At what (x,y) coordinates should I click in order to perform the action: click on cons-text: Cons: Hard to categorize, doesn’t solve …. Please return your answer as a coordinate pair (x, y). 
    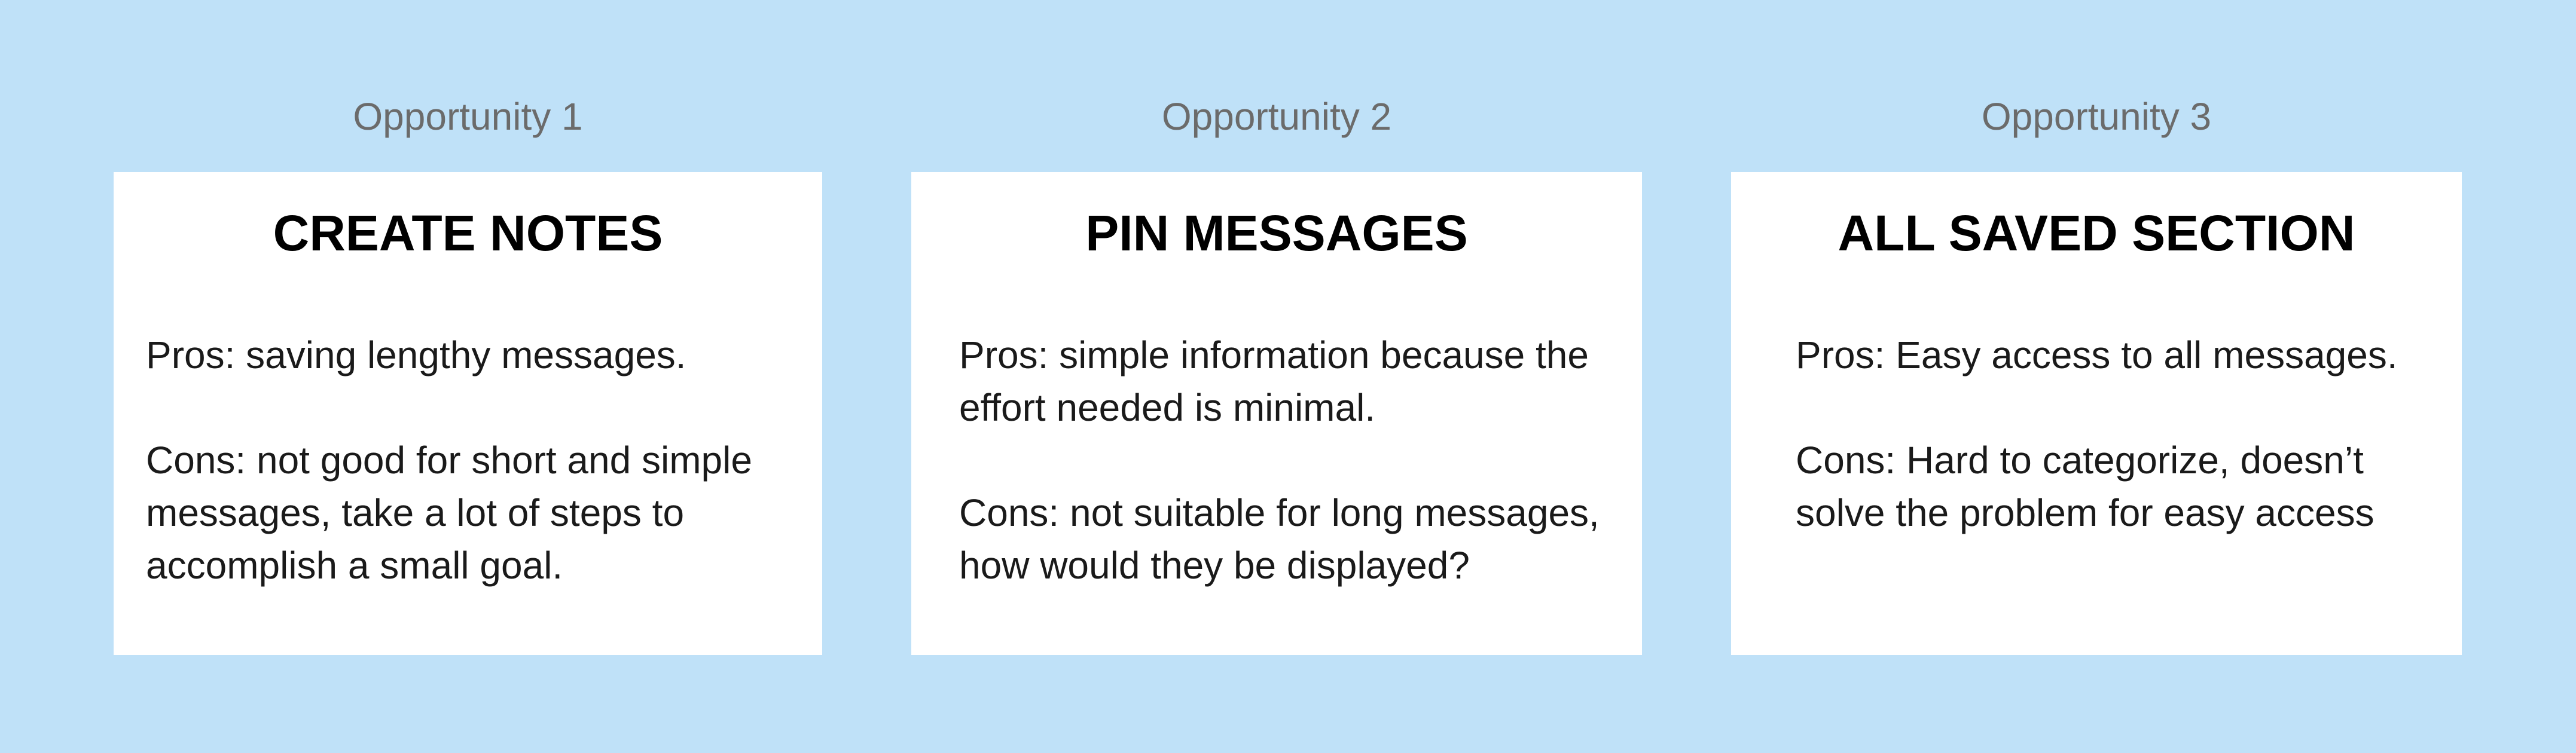
    Looking at the image, I should click on (2085, 486).